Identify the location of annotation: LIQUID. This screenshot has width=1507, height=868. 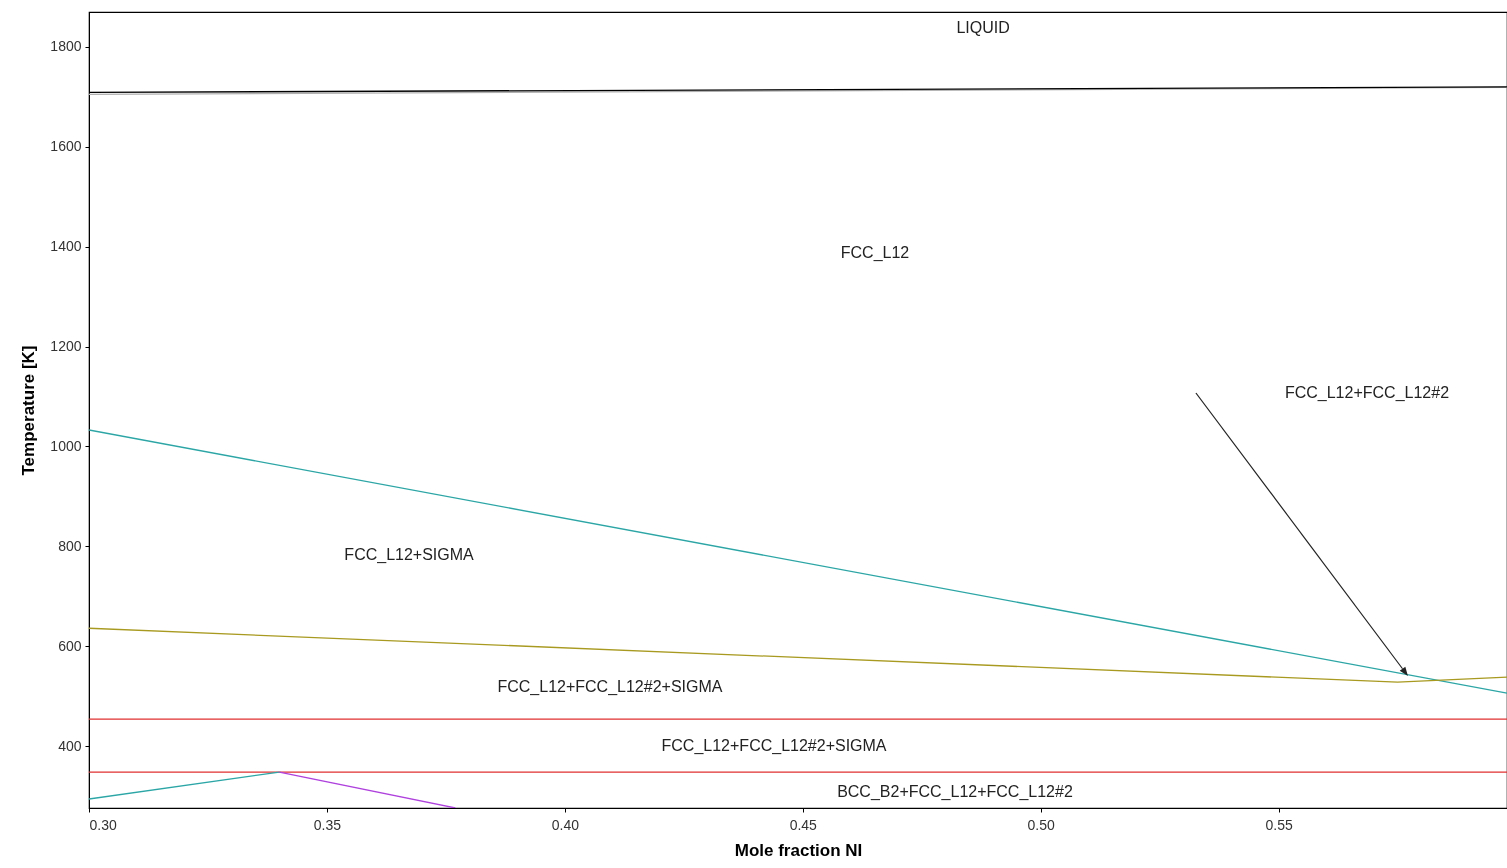
(983, 27).